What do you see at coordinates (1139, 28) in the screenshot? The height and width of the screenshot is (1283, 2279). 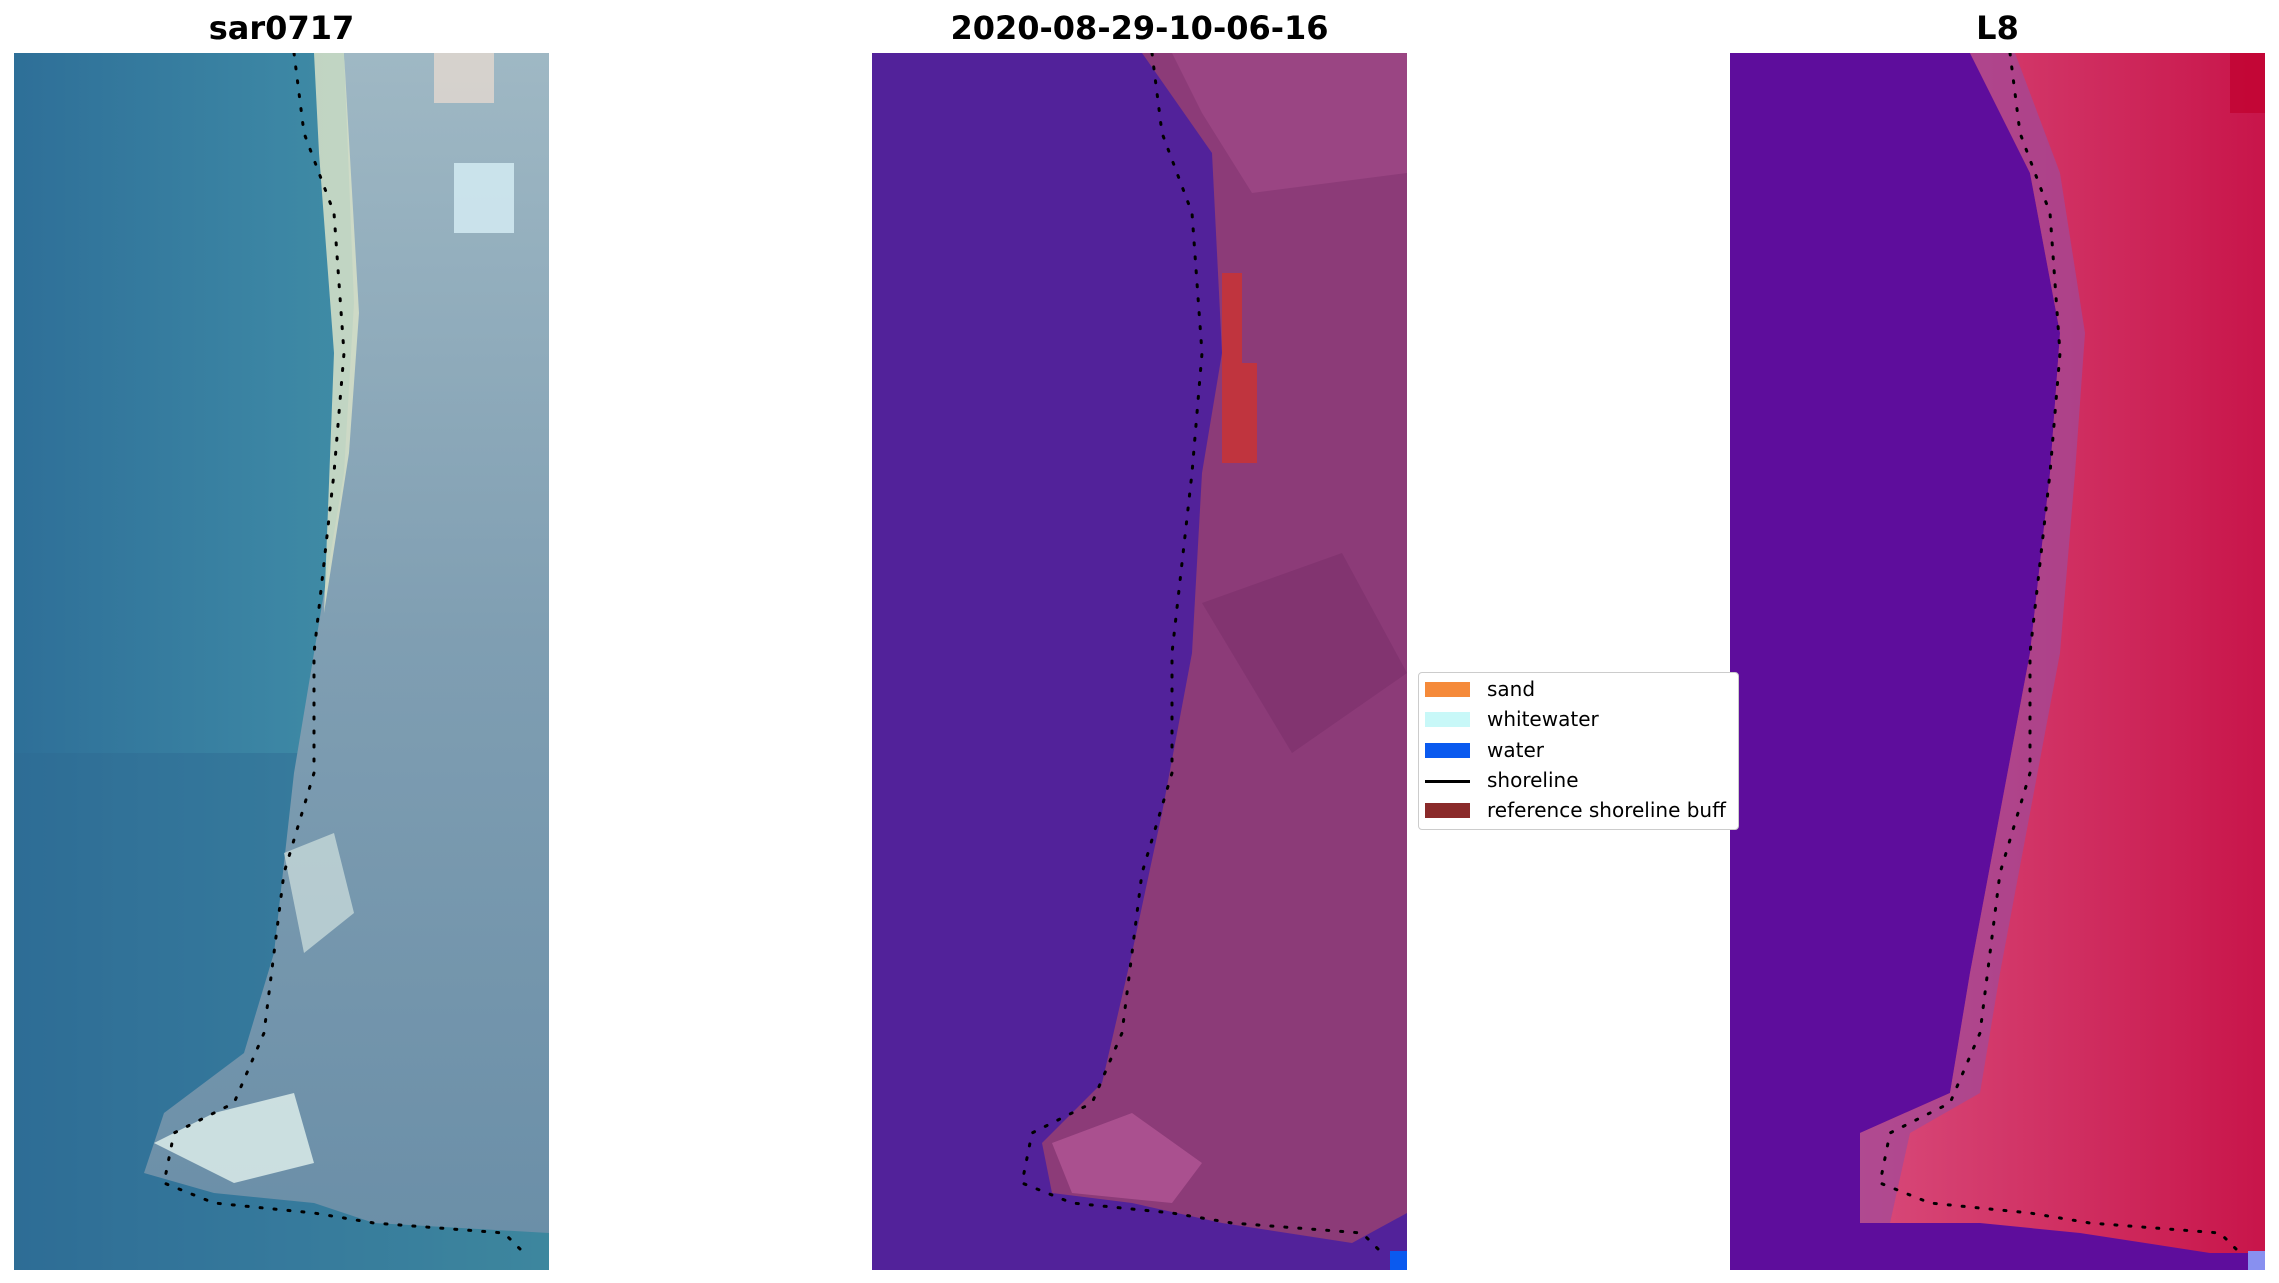 I see `panel-title-date: 2020-08-29-10-06-16` at bounding box center [1139, 28].